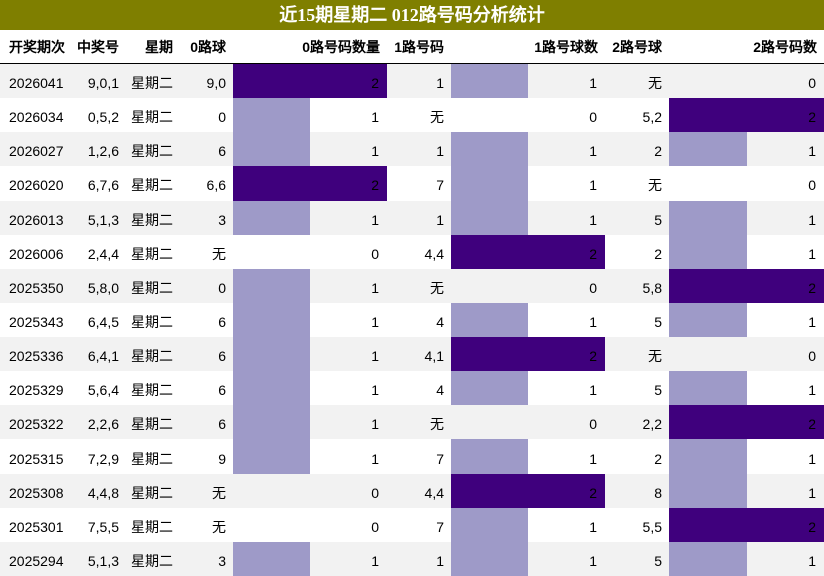  Describe the element at coordinates (566, 47) in the screenshot. I see `header-cell: 1路号球数` at that location.